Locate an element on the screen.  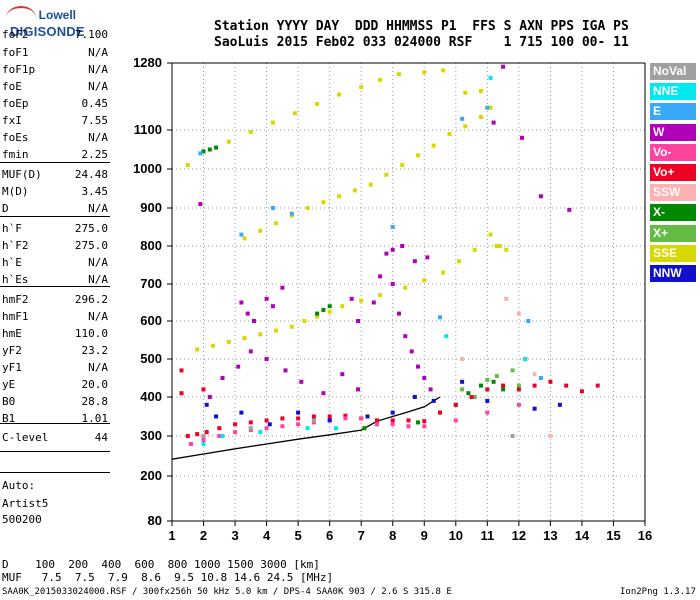
x-tick-label: 13 is located at coordinates (550, 535).